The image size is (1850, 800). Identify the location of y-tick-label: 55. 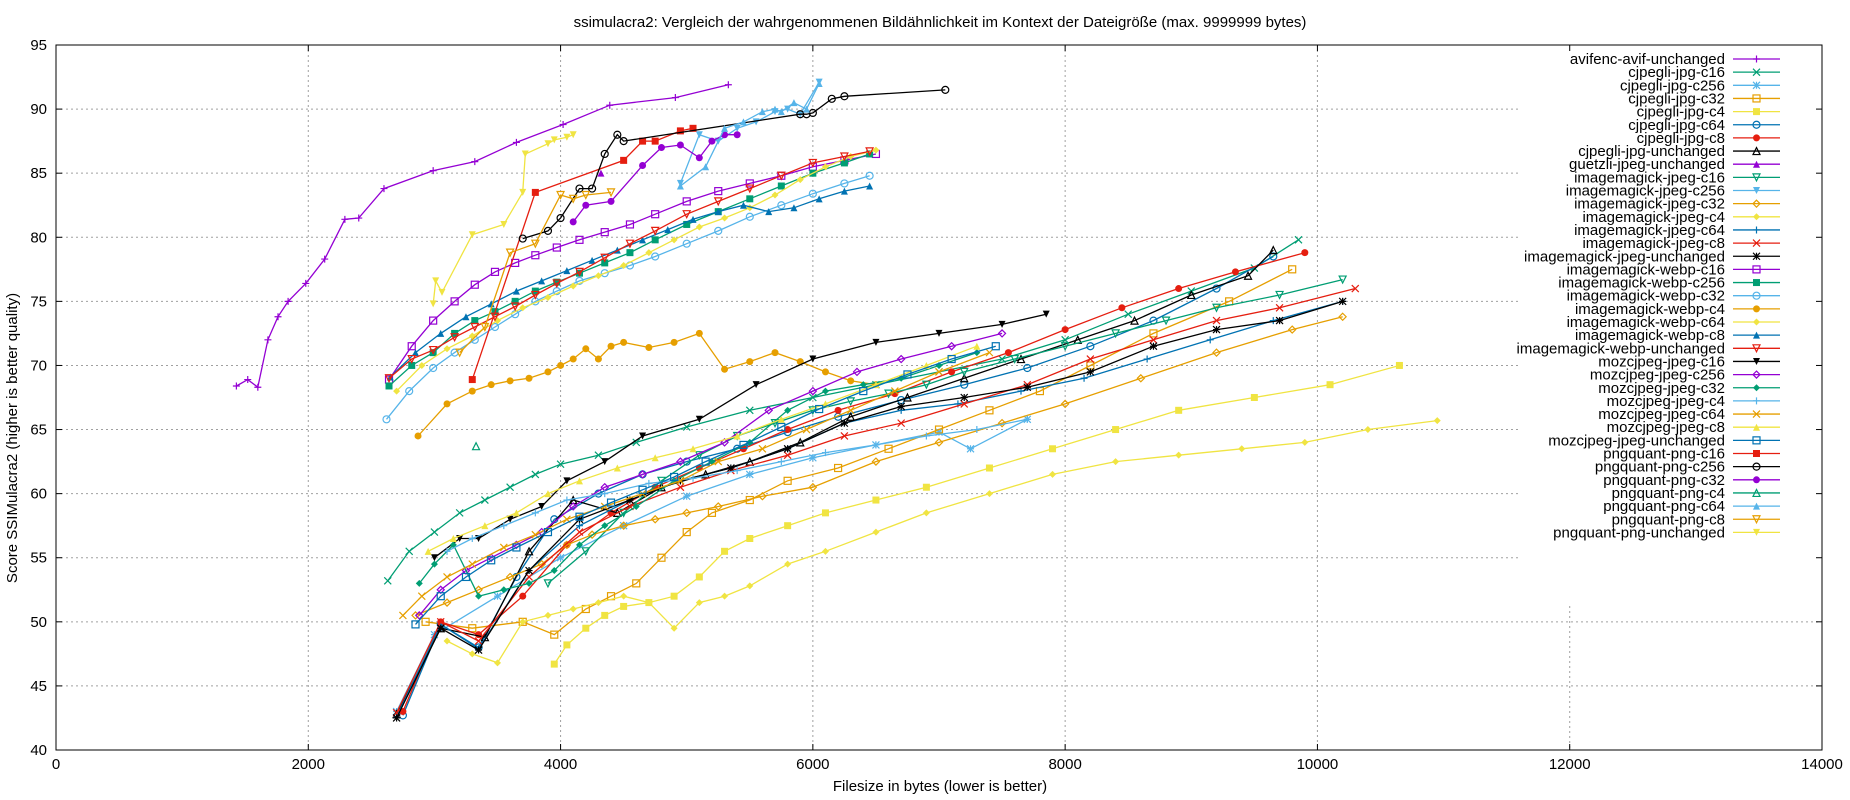
(38, 558).